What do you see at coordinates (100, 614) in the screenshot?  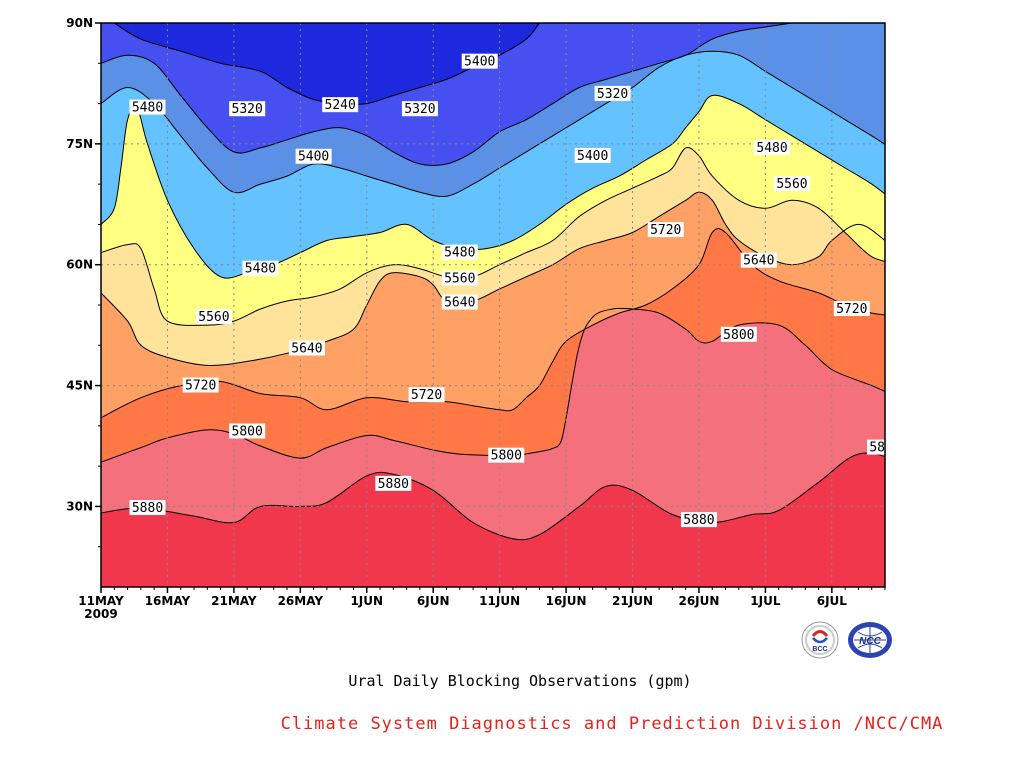 I see `x-year-label: 2009` at bounding box center [100, 614].